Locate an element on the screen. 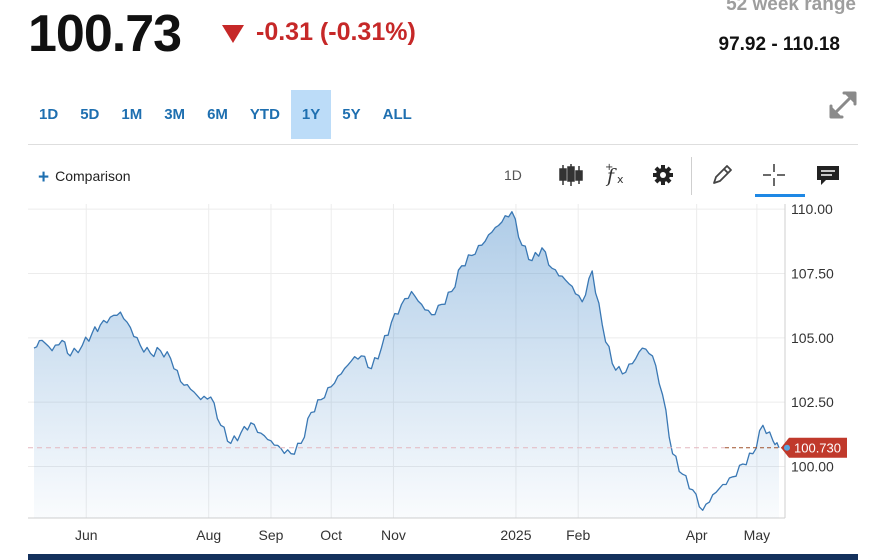 The height and width of the screenshot is (560, 874). svg-text: x is located at coordinates (620, 179).